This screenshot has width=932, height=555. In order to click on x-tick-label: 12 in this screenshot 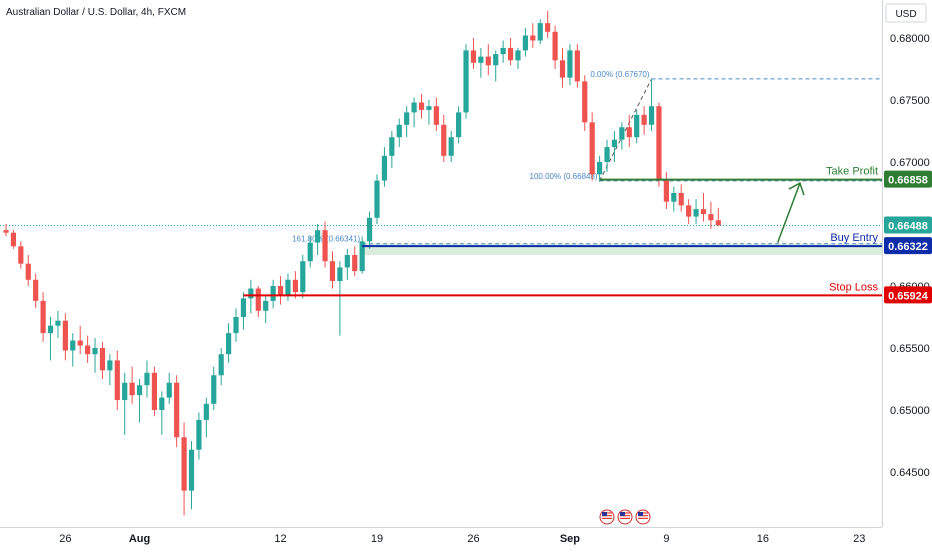, I will do `click(280, 539)`.